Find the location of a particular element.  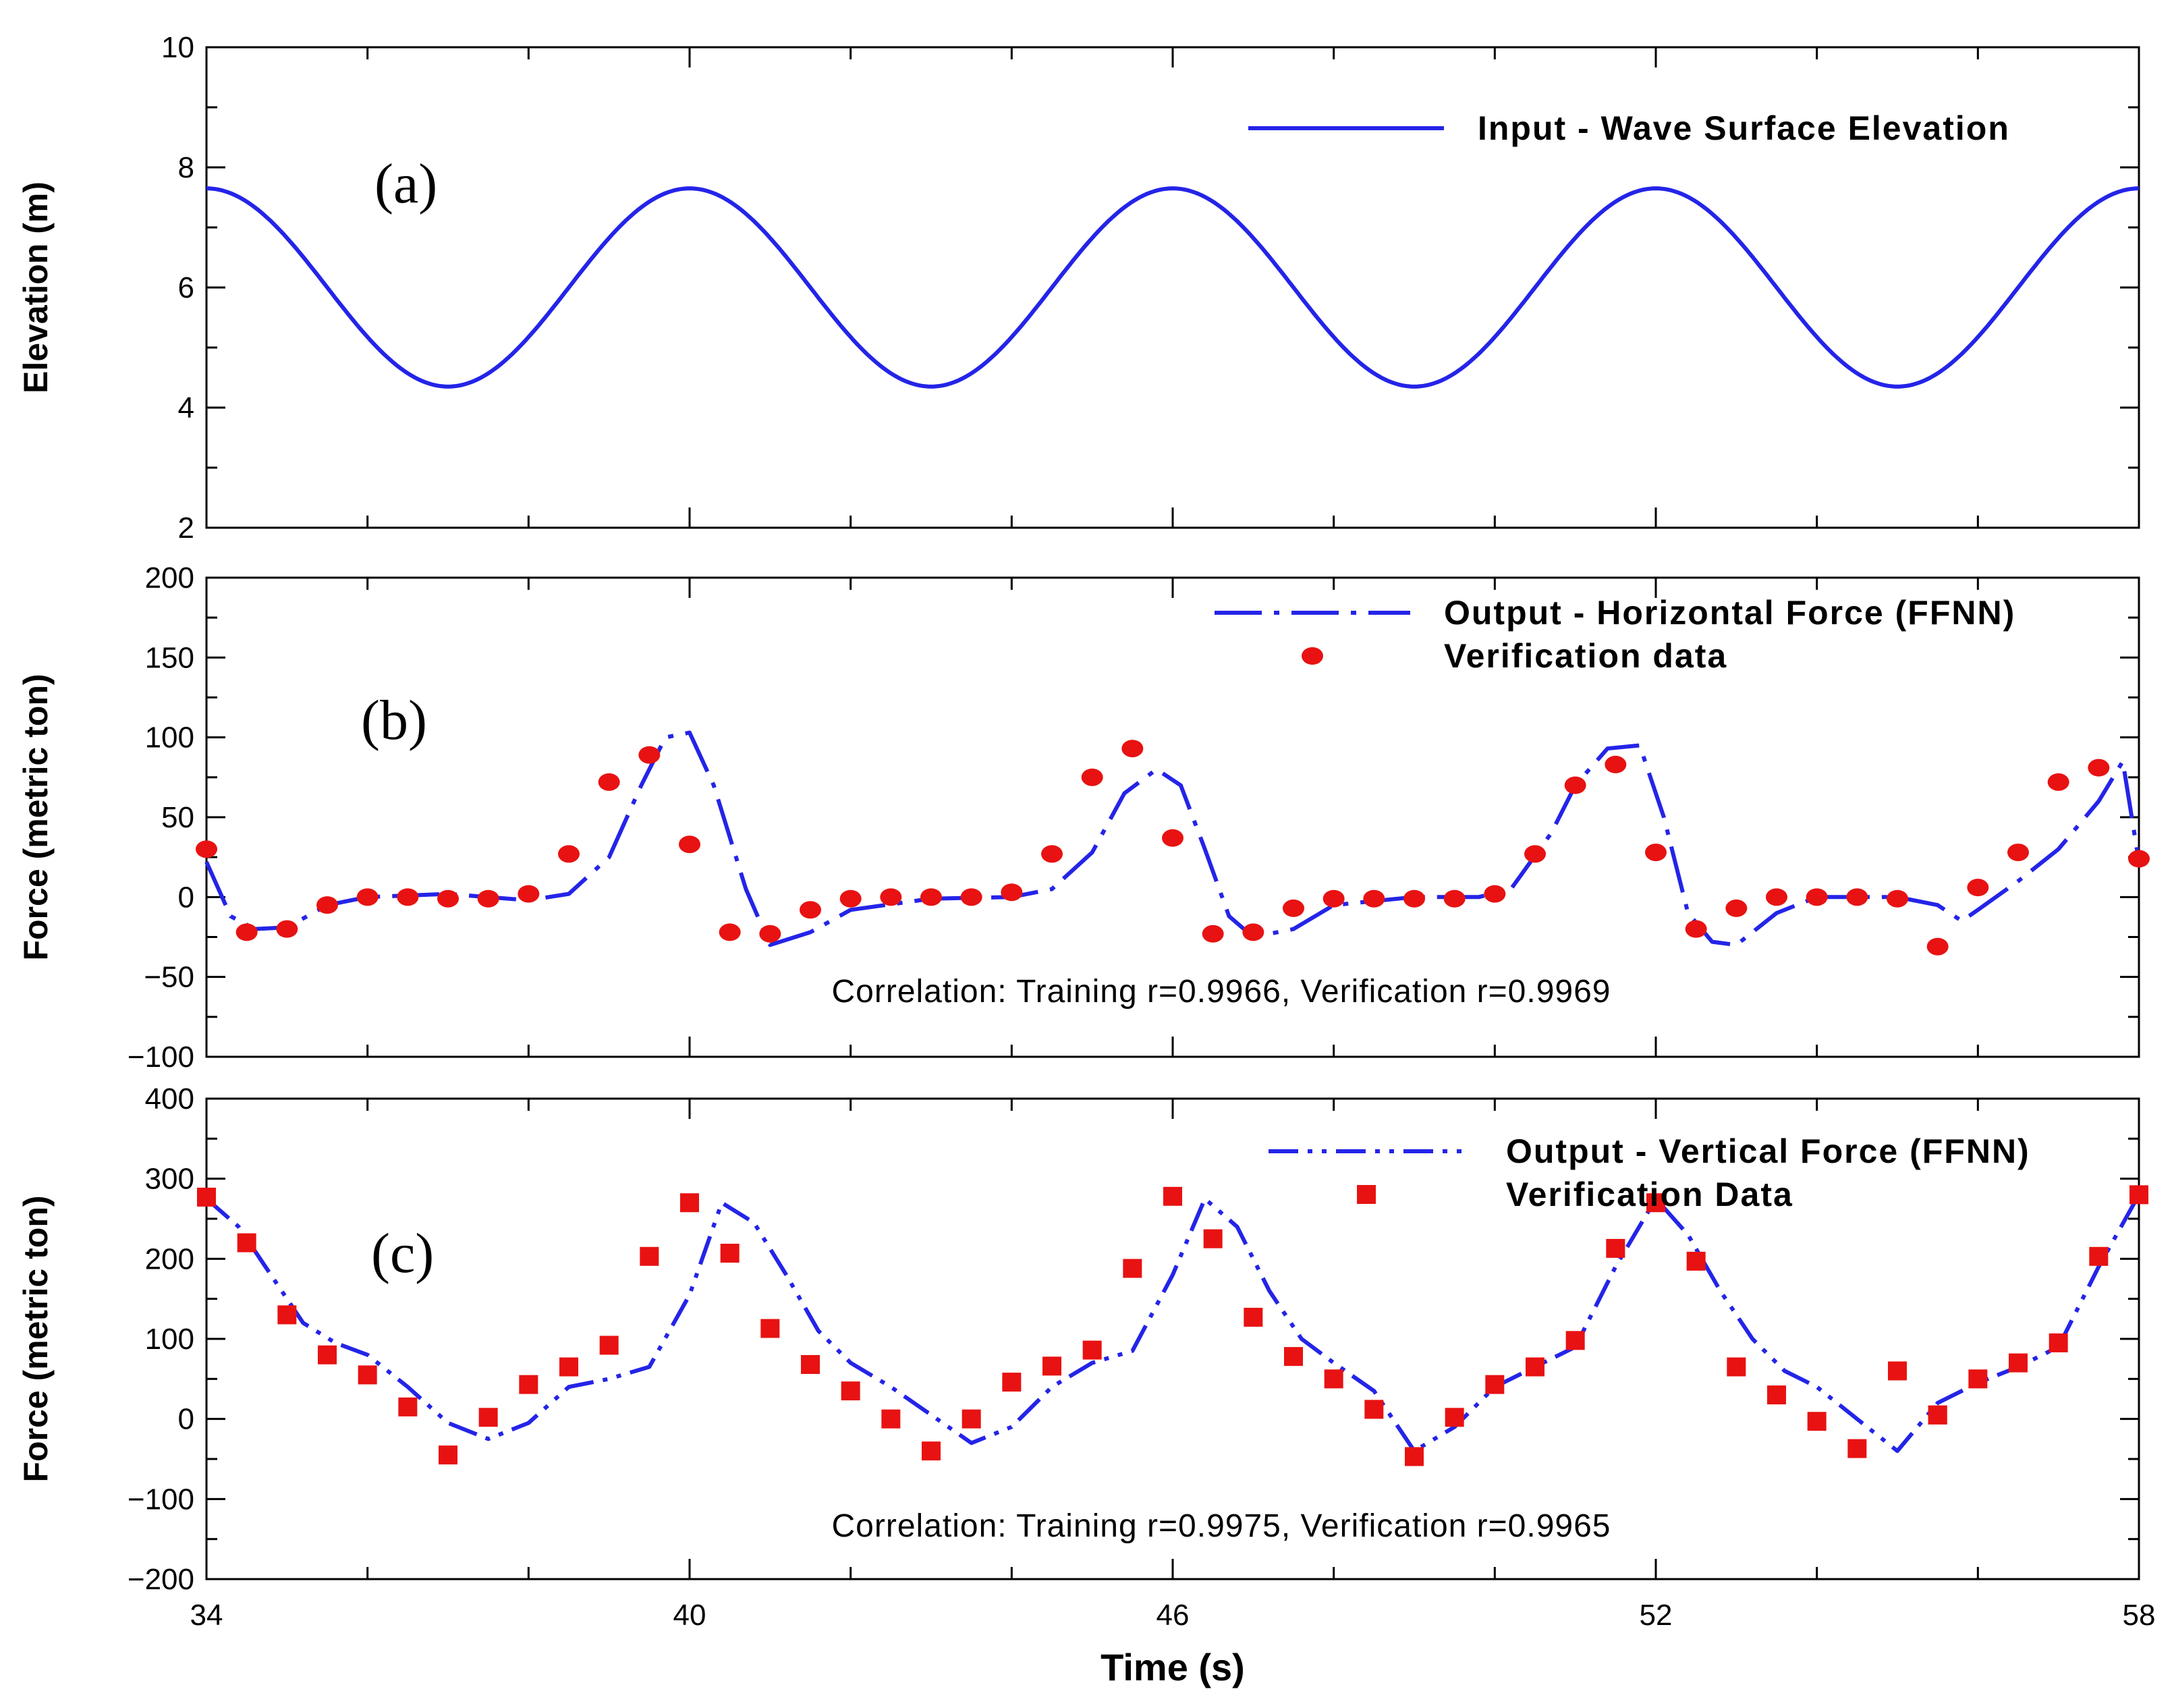

y-tick-label: −100 is located at coordinates (161, 1057).